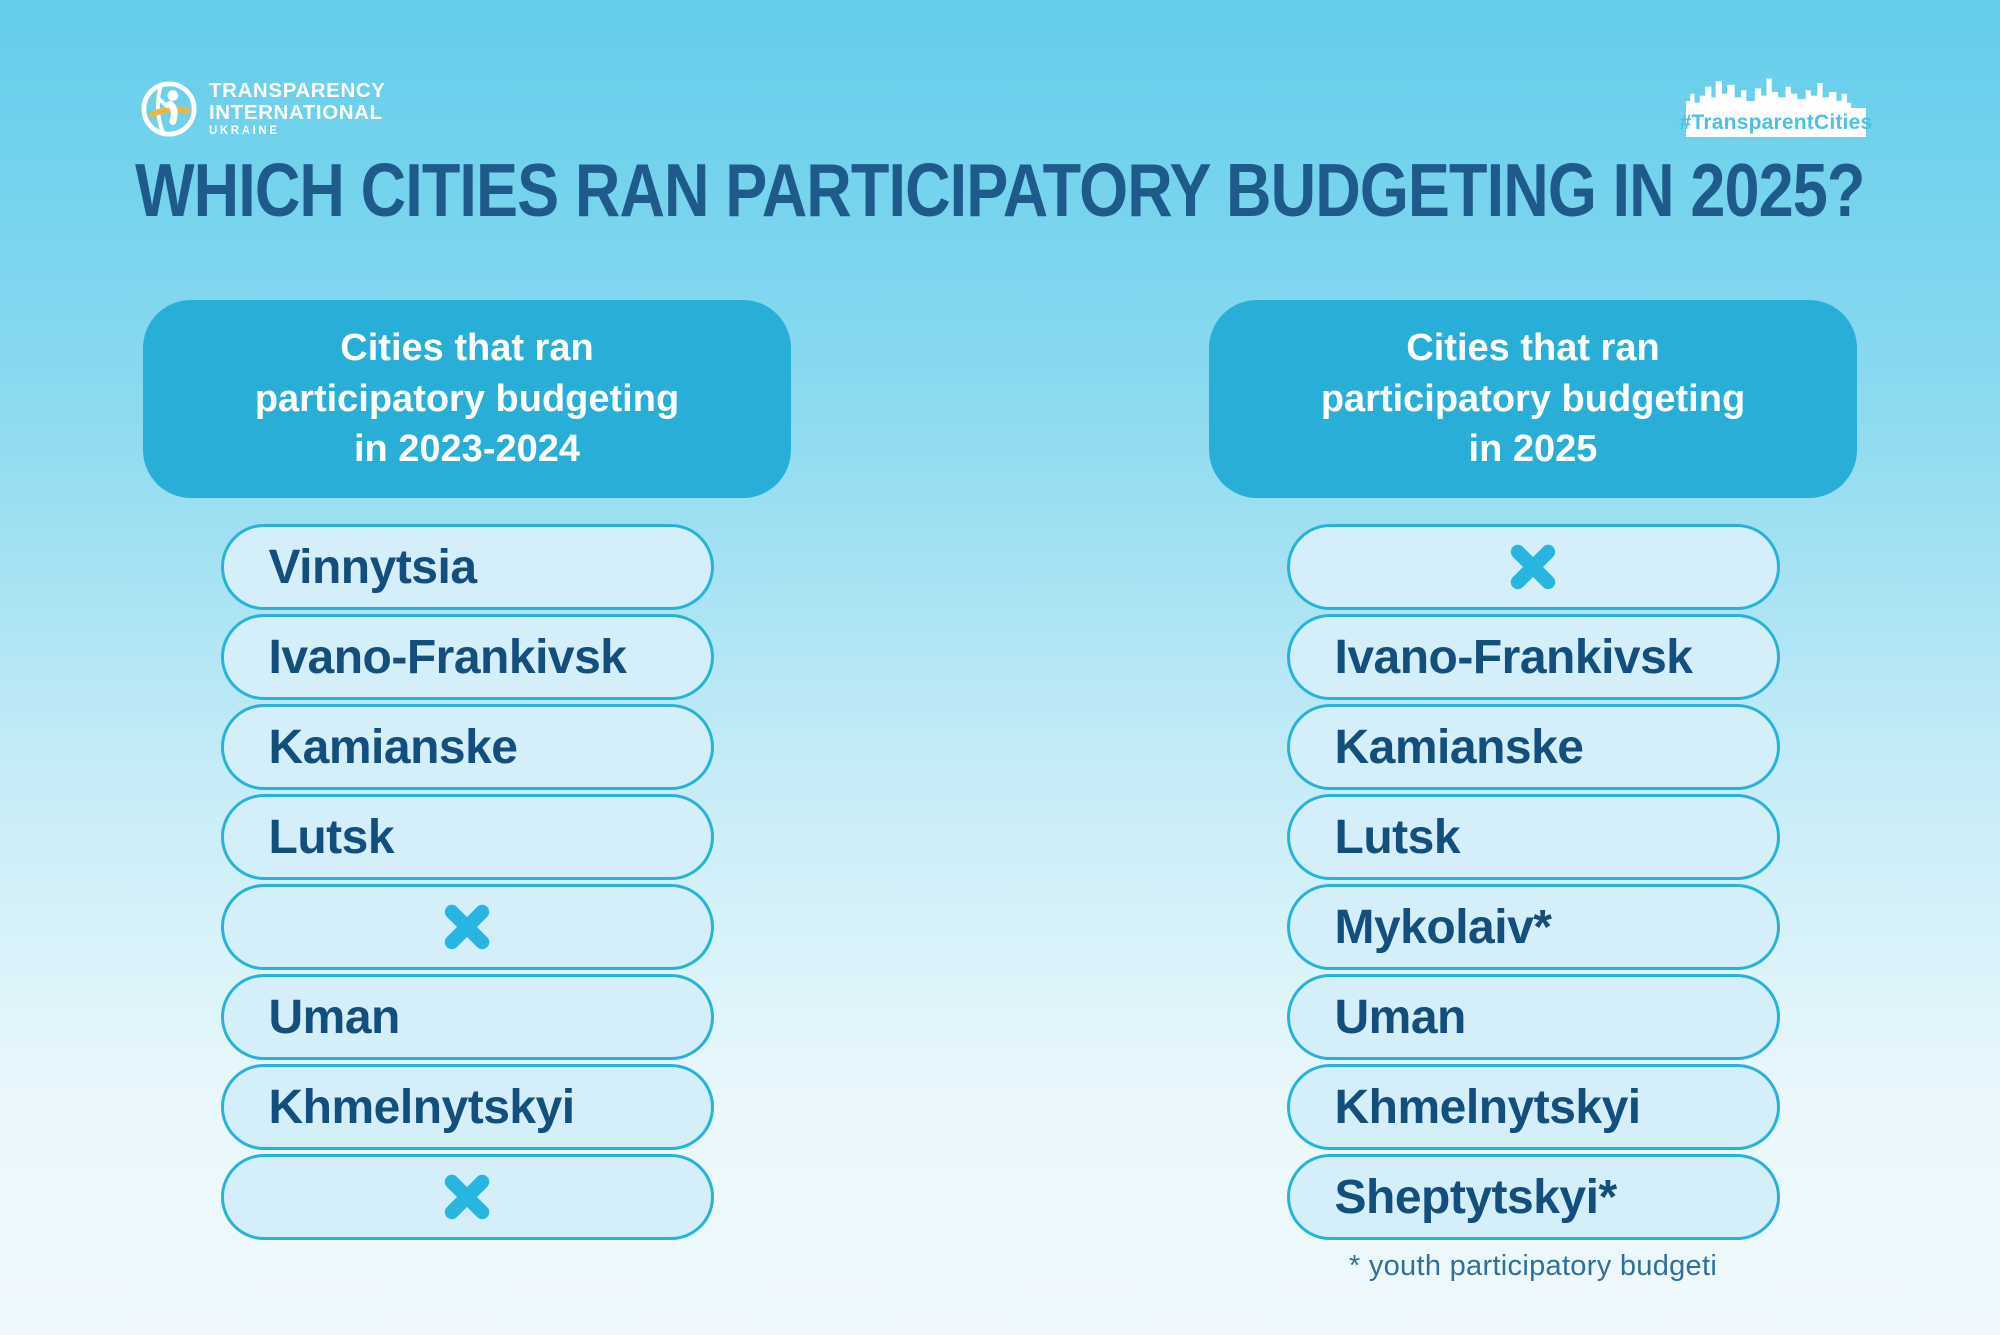 The image size is (2000, 1335). Describe the element at coordinates (169, 109) in the screenshot. I see `ti-globe-icon` at that location.